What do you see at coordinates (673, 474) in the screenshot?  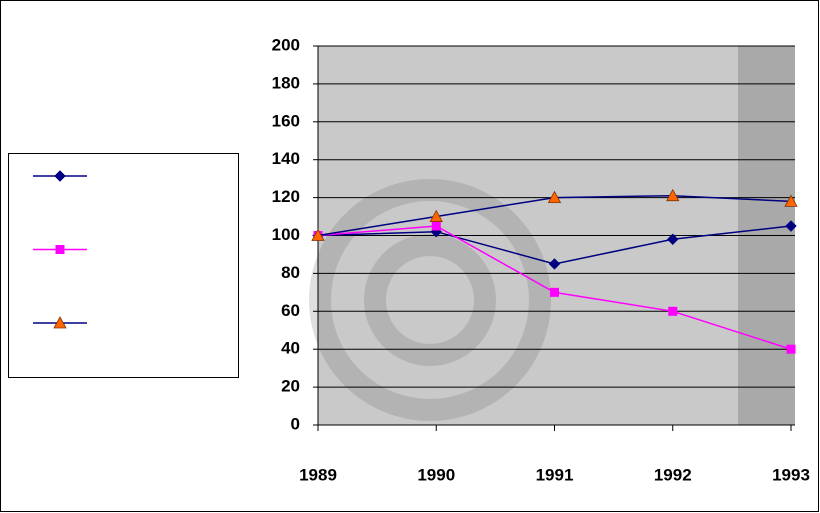 I see `x-tick-label: 1992` at bounding box center [673, 474].